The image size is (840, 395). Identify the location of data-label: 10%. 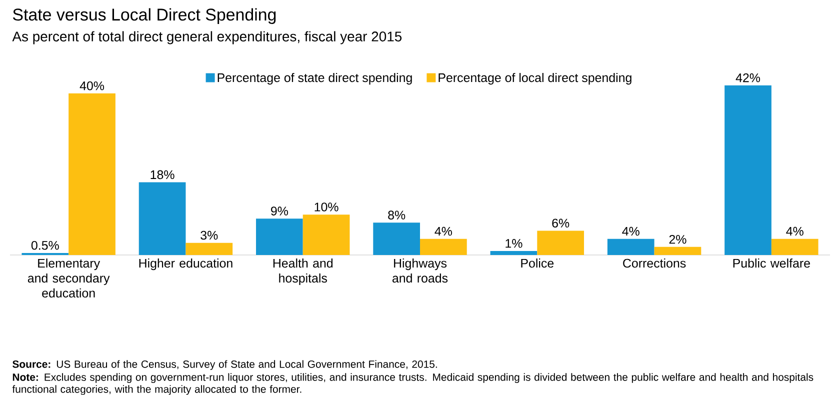
(326, 207).